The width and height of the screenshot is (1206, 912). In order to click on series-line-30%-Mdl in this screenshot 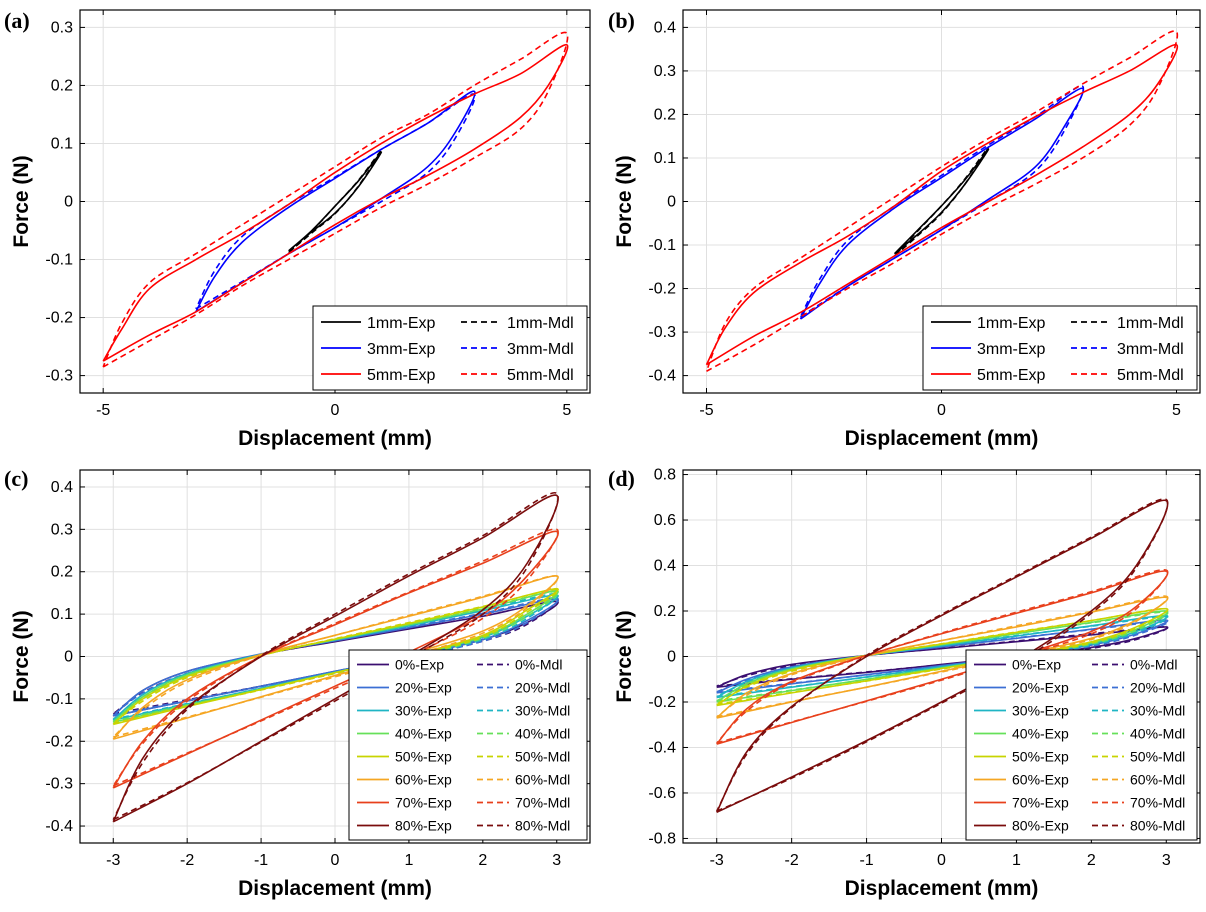, I will do `click(942, 656)`.